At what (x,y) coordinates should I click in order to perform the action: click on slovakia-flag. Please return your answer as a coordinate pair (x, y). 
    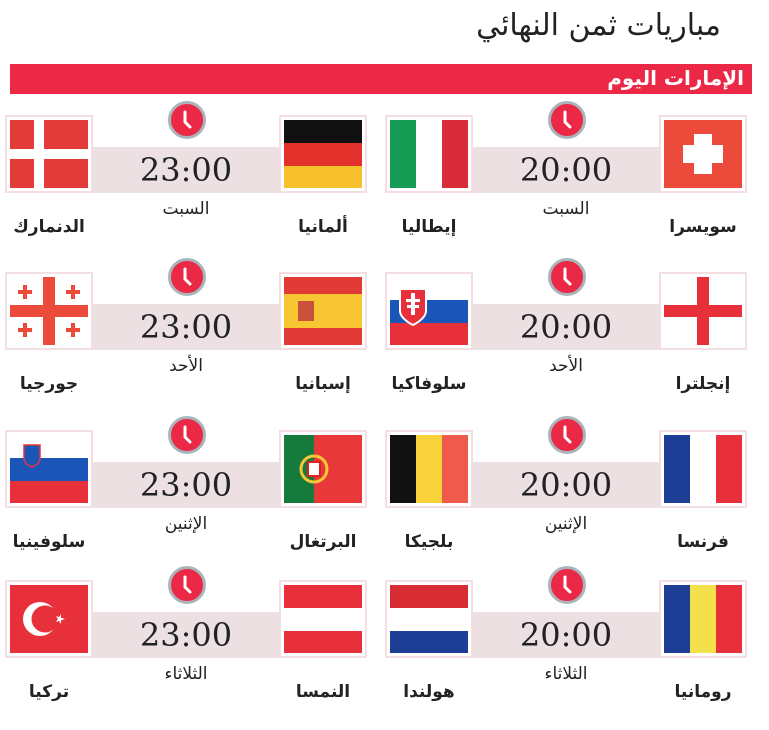
    Looking at the image, I should click on (429, 311).